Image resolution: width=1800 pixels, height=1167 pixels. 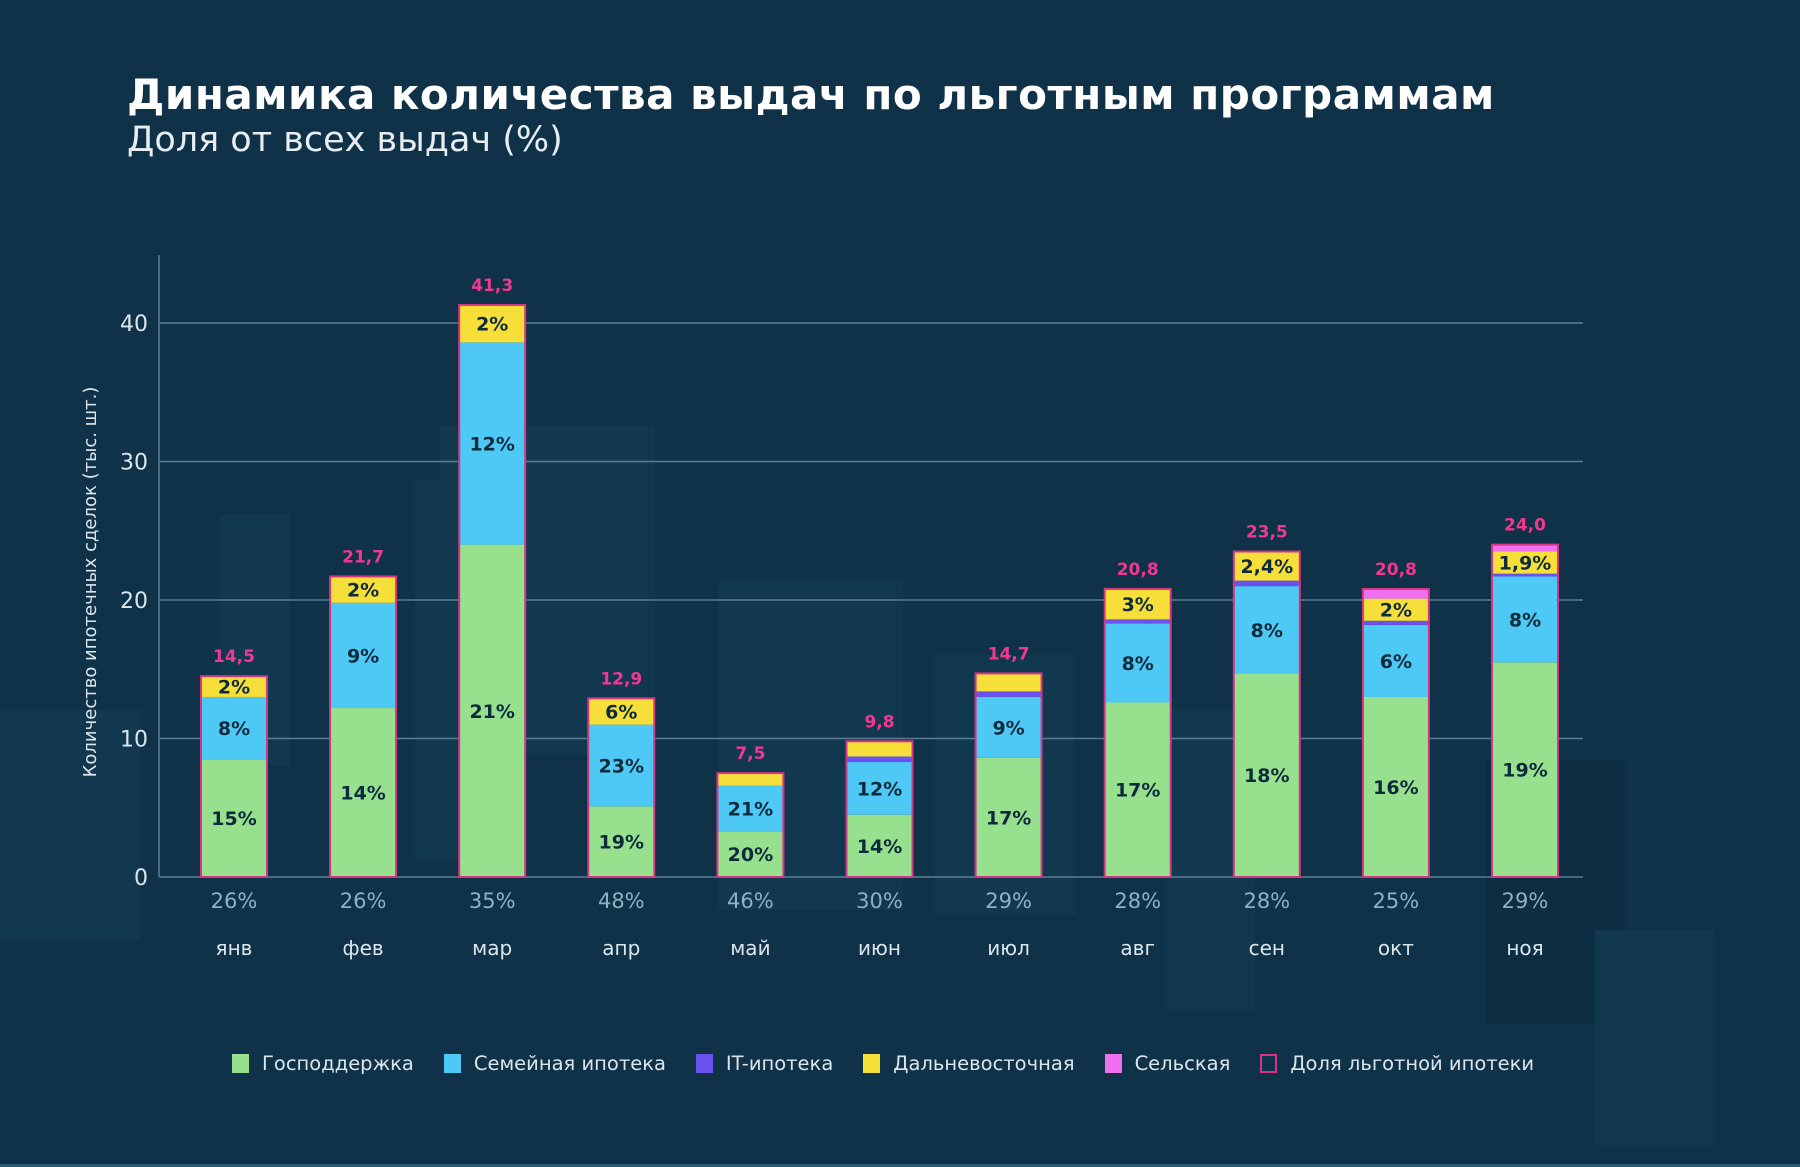 I want to click on bar-stack: 19% 8% 1,9% 24,0, so click(x=1525, y=697).